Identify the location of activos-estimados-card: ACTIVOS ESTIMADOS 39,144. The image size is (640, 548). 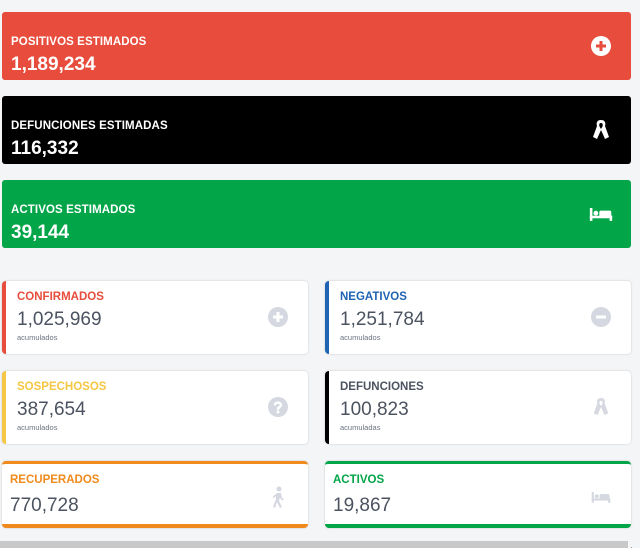
(316, 214).